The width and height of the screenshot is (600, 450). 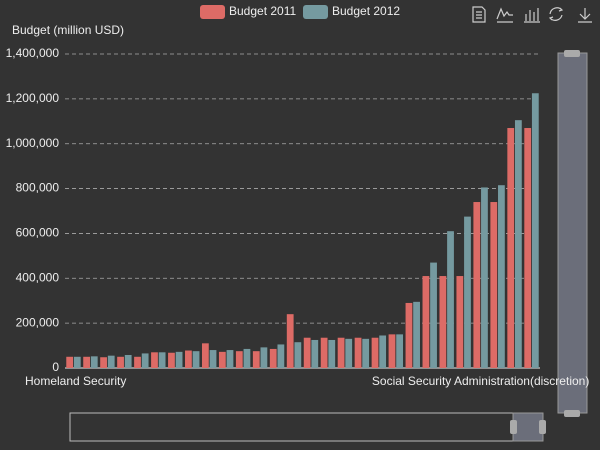 What do you see at coordinates (38, 277) in the screenshot?
I see `y-tick-label: 400,000` at bounding box center [38, 277].